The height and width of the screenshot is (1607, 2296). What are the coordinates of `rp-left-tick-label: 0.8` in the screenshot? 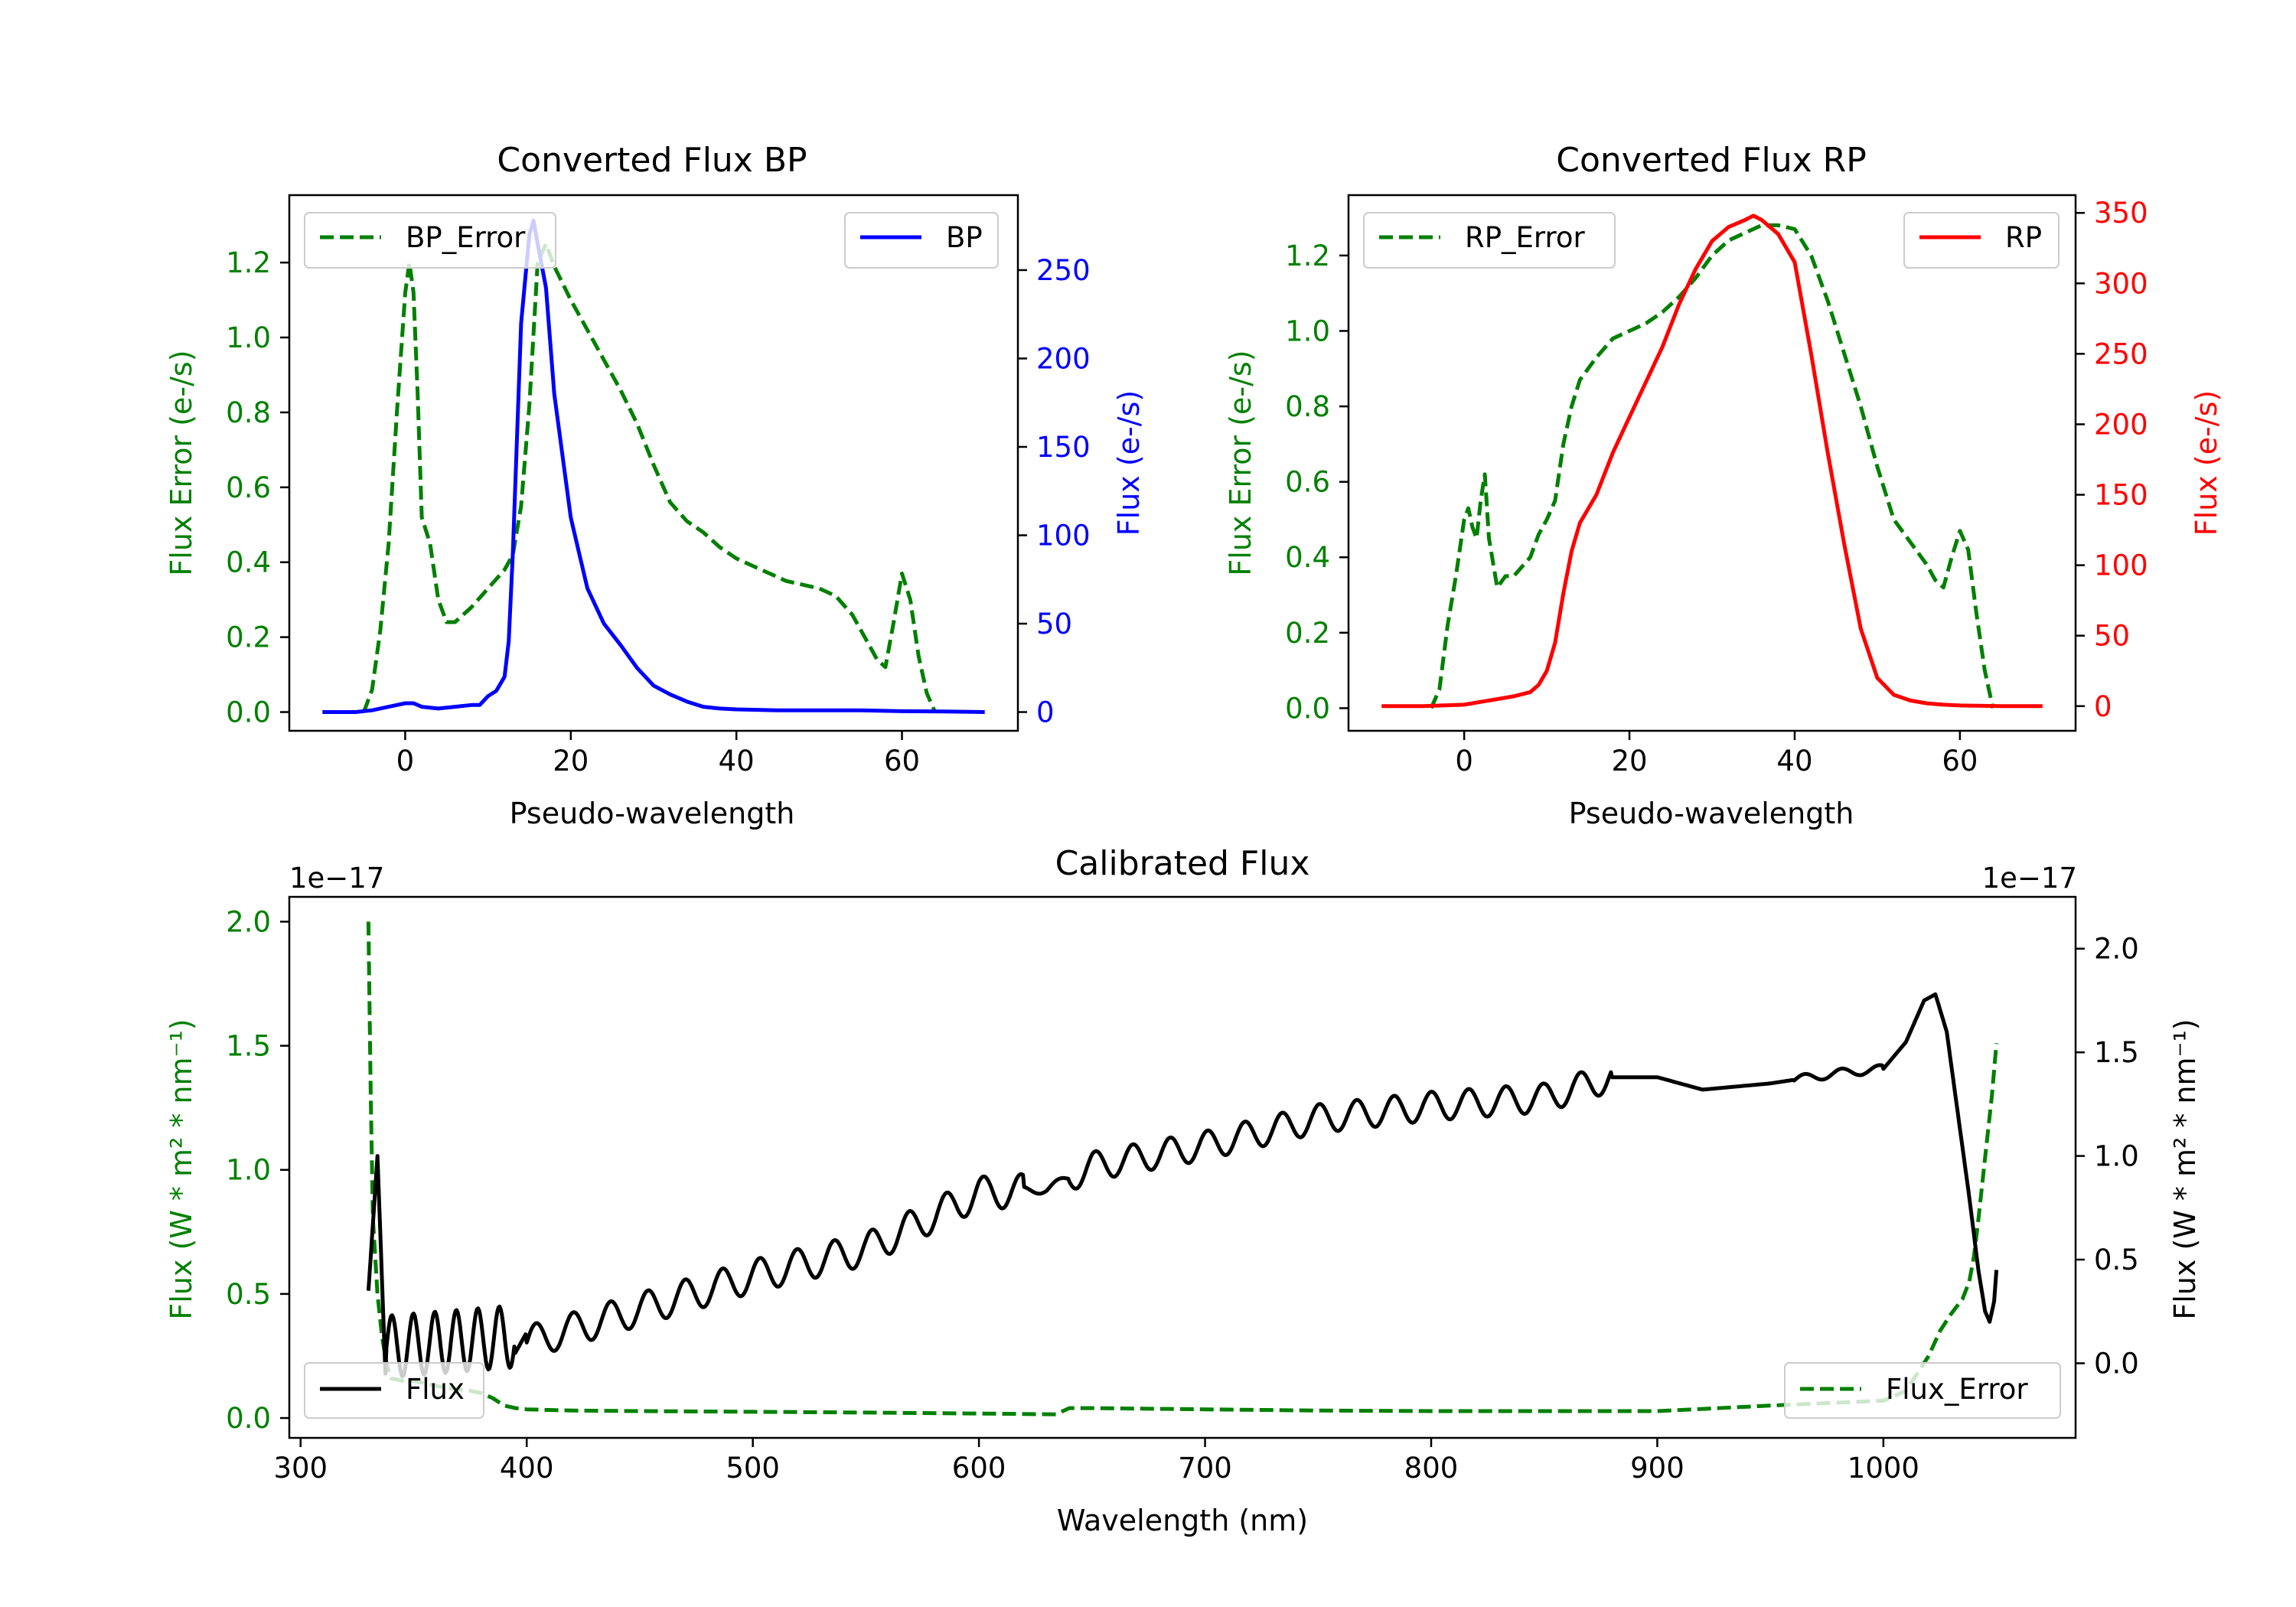 It's located at (1307, 407).